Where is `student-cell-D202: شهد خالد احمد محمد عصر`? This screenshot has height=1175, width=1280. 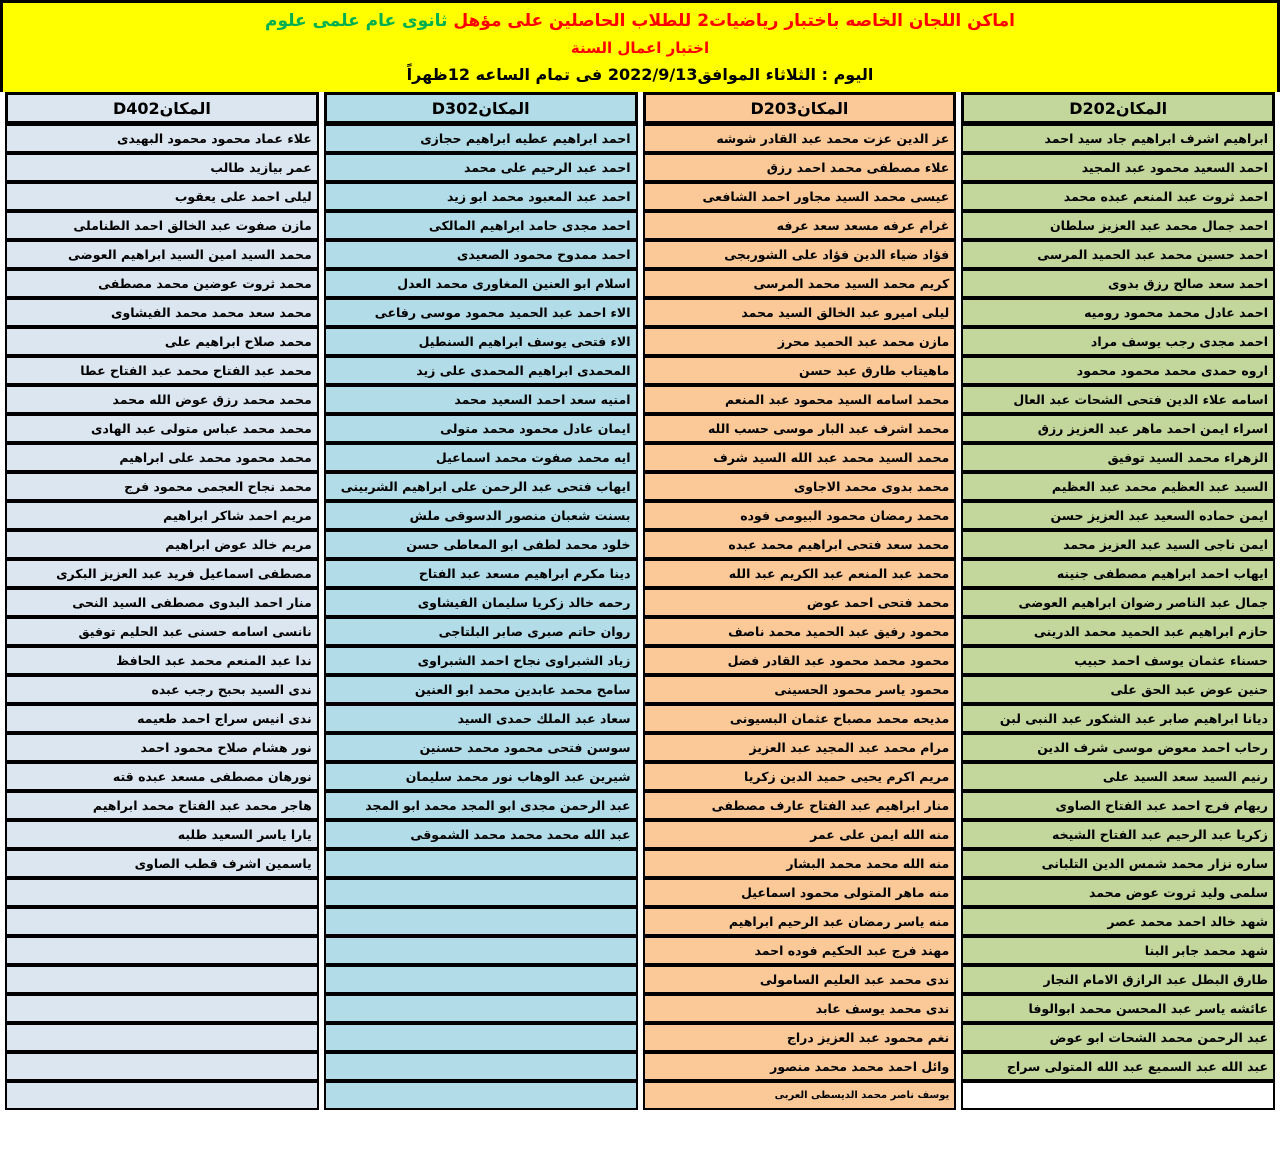
student-cell-D202: شهد خالد احمد محمد عصر is located at coordinates (1118, 921).